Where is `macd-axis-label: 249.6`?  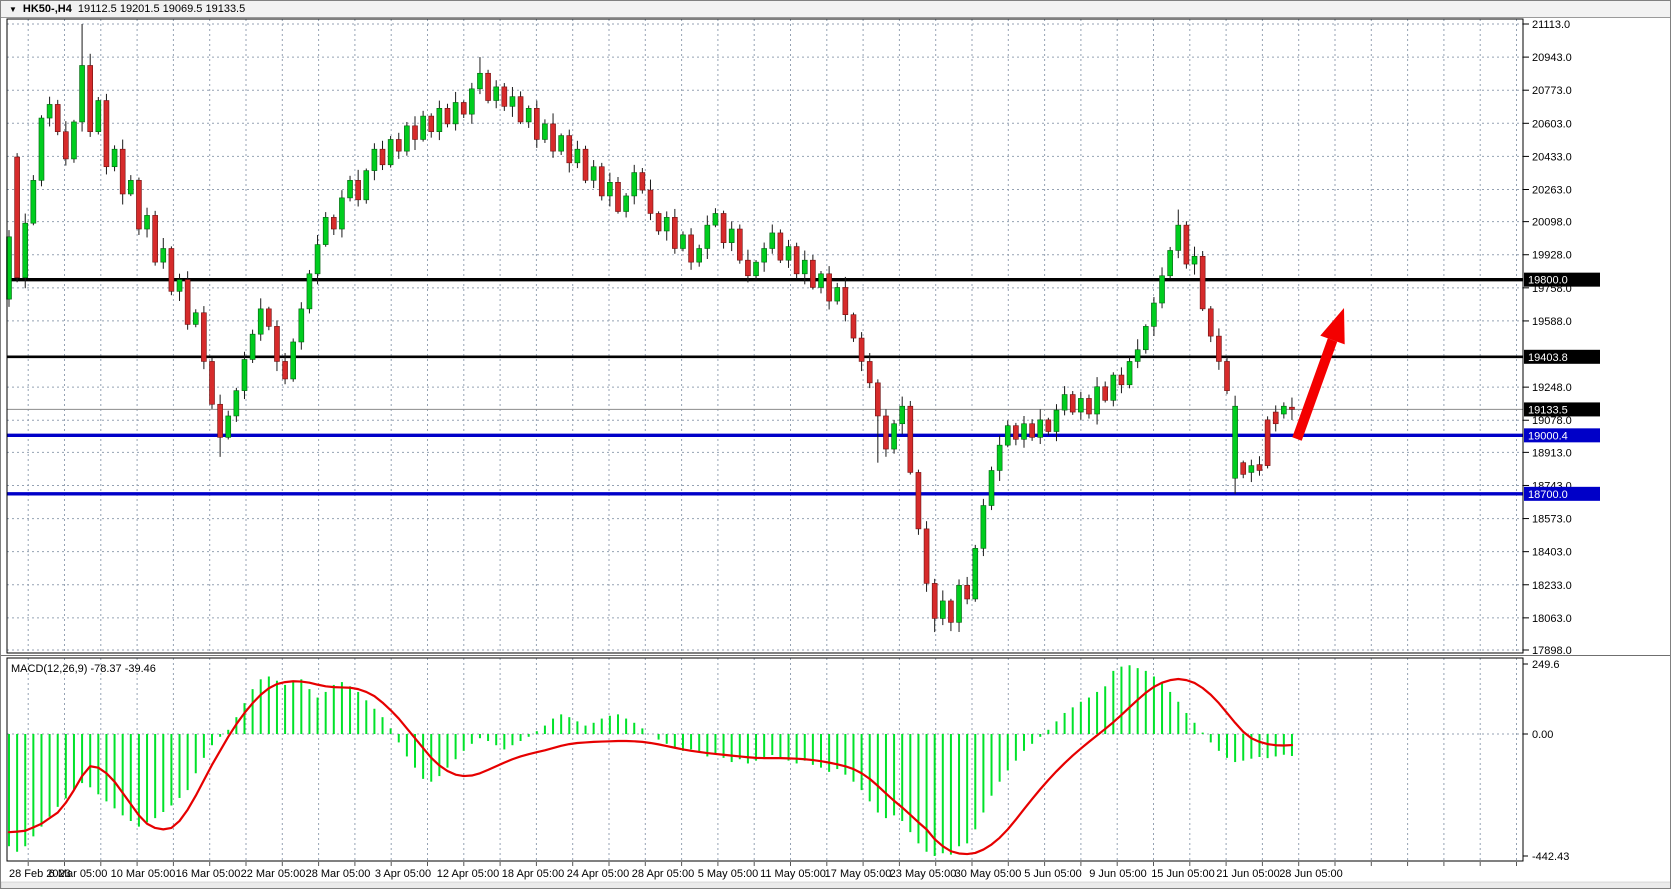
macd-axis-label: 249.6 is located at coordinates (1546, 665).